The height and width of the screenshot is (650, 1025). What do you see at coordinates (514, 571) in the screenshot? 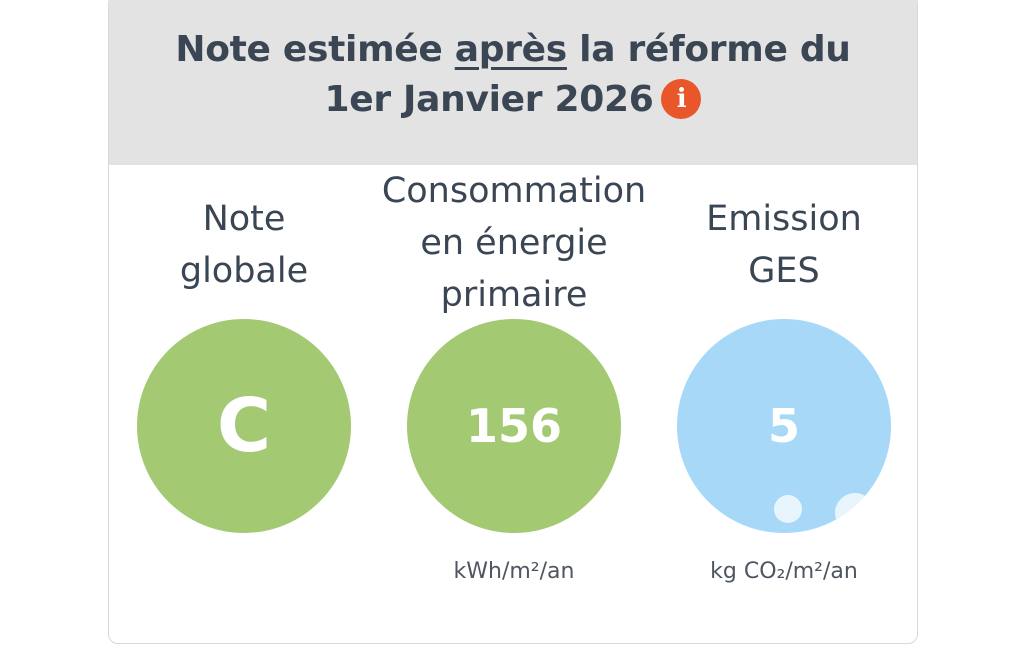
I see `metric-unit: kWh/m²/an` at bounding box center [514, 571].